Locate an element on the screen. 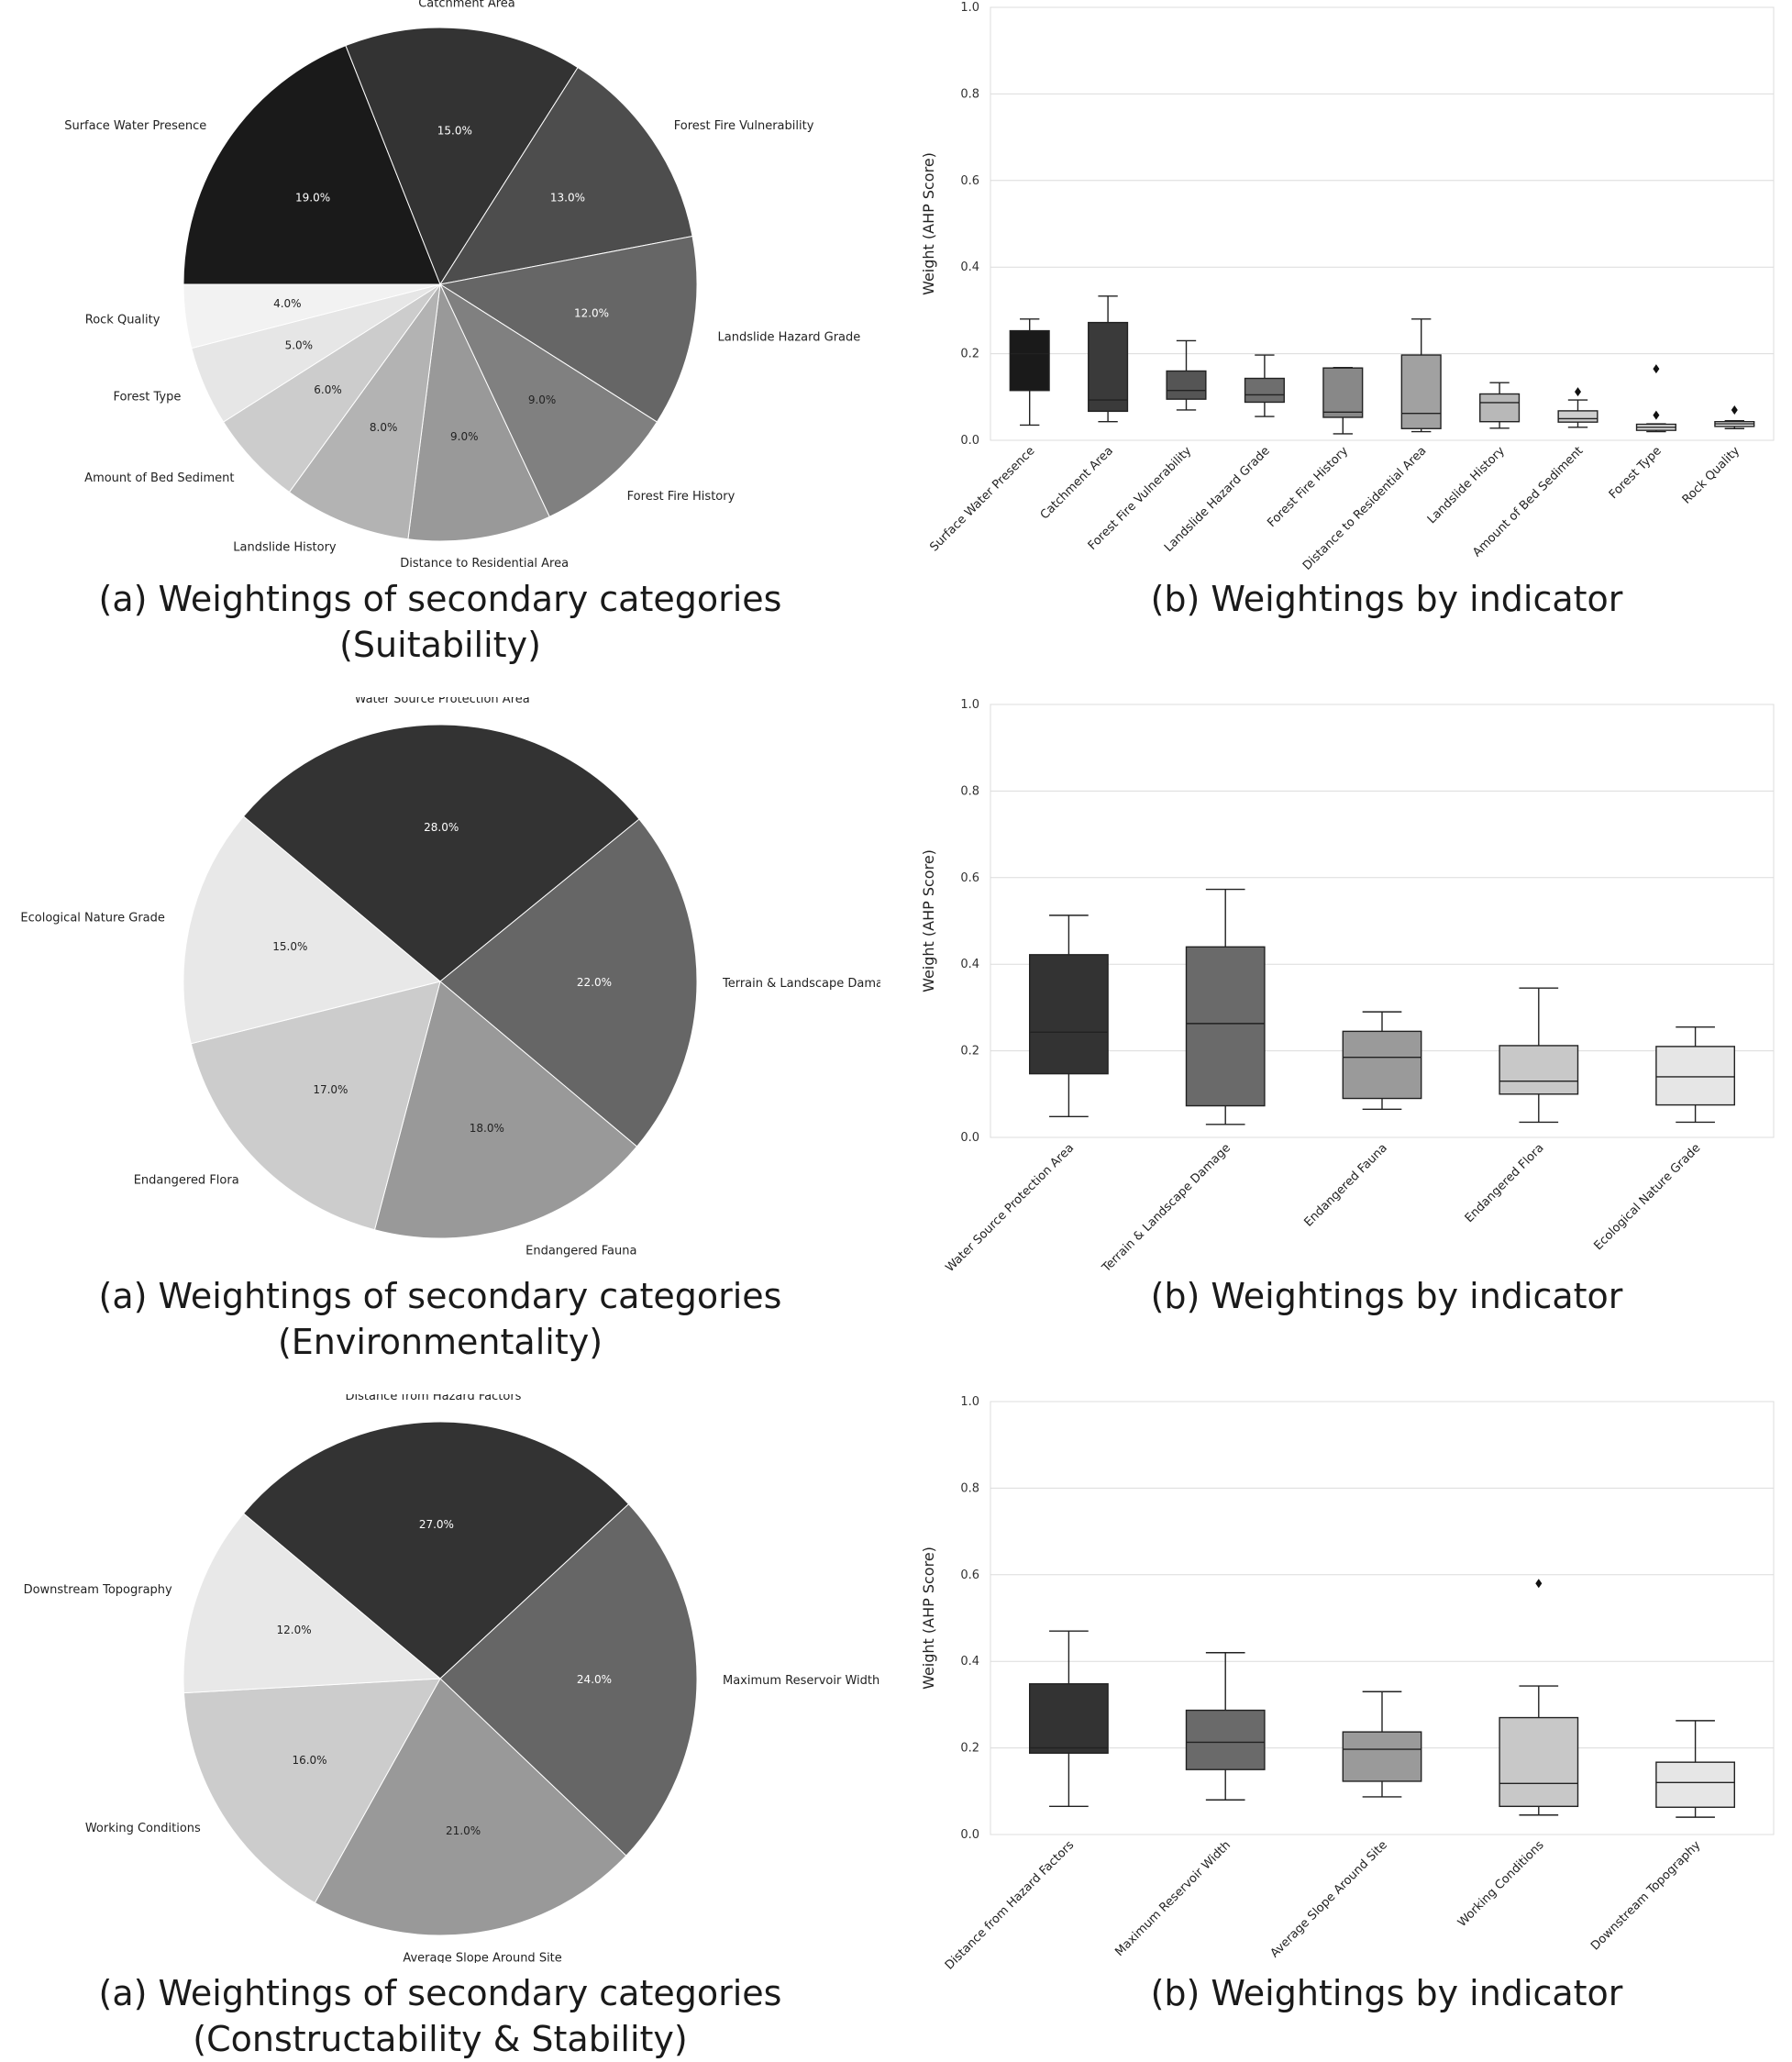 The width and height of the screenshot is (1792, 2062). pie-category-label: Landslide Hazard Grade is located at coordinates (790, 338).